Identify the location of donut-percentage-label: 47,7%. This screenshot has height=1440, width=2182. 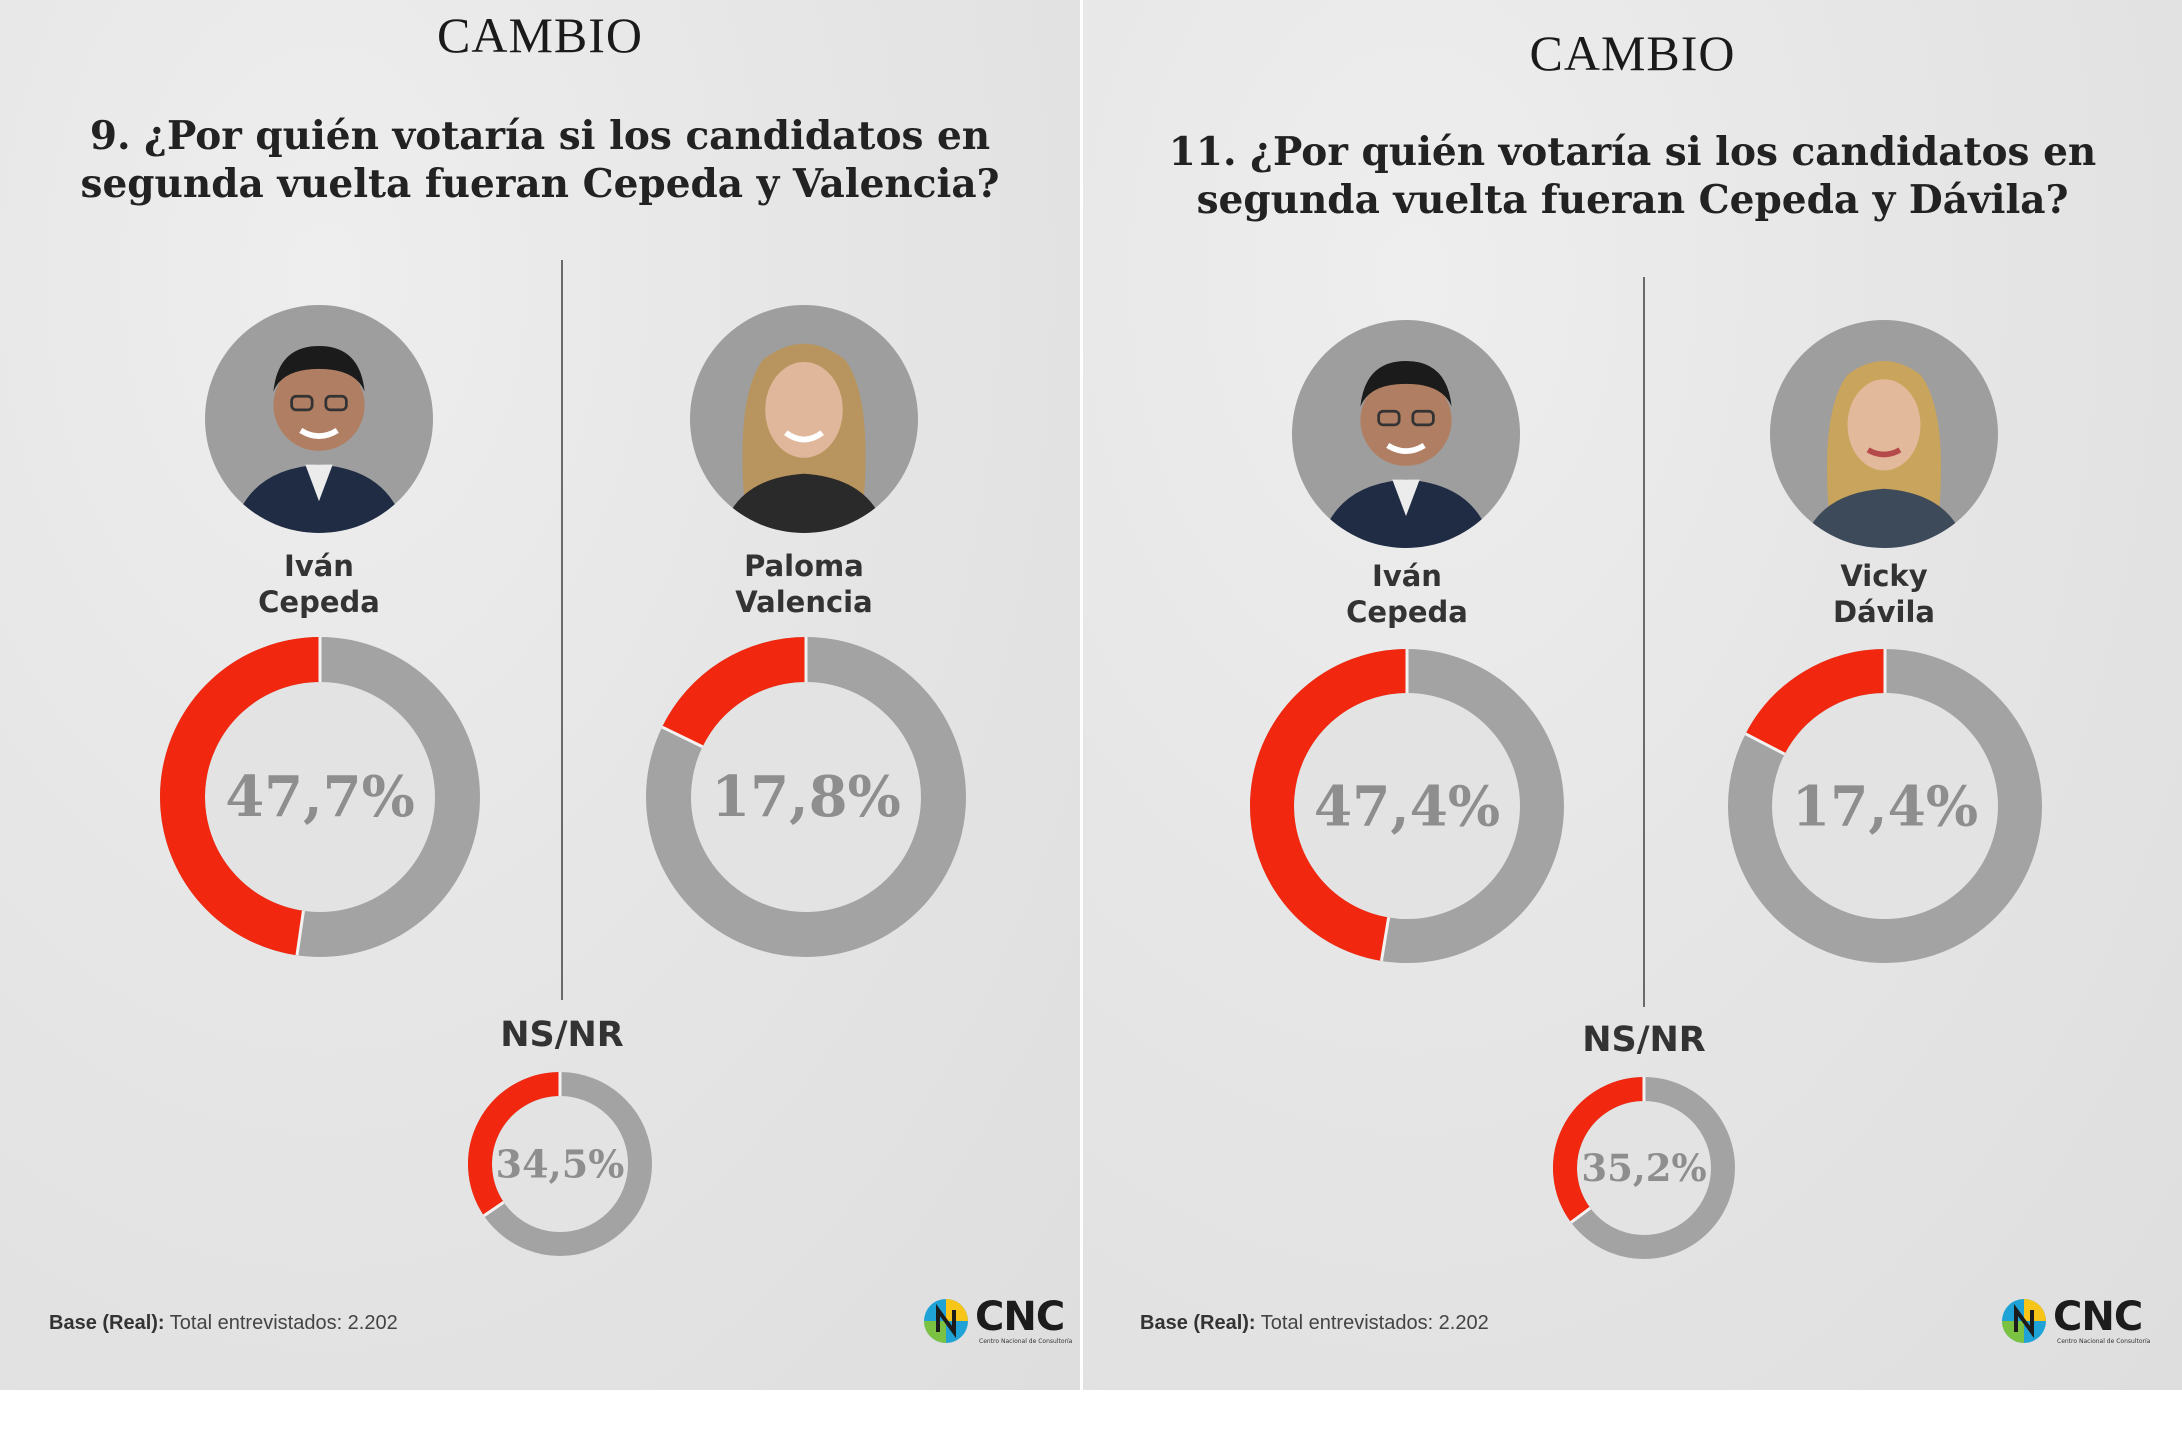
(320, 797).